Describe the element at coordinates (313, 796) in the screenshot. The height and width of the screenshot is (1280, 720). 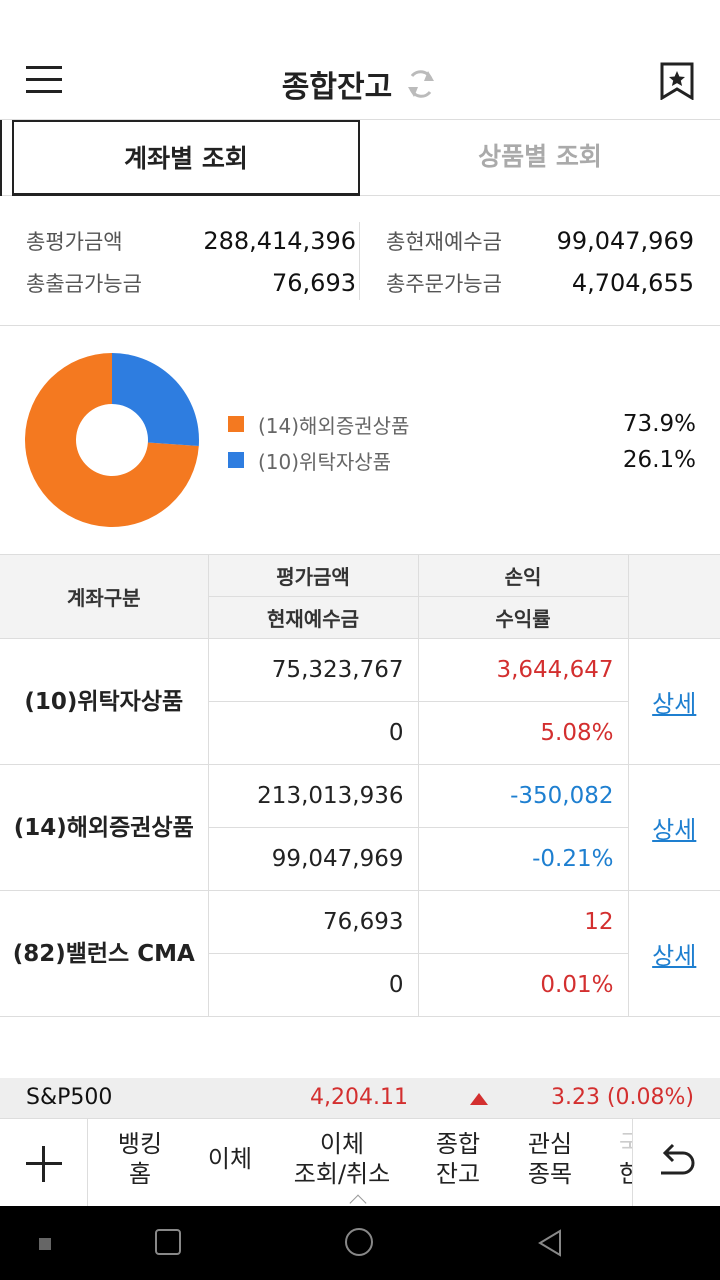
I see `eval-amount: 213,013,936` at that location.